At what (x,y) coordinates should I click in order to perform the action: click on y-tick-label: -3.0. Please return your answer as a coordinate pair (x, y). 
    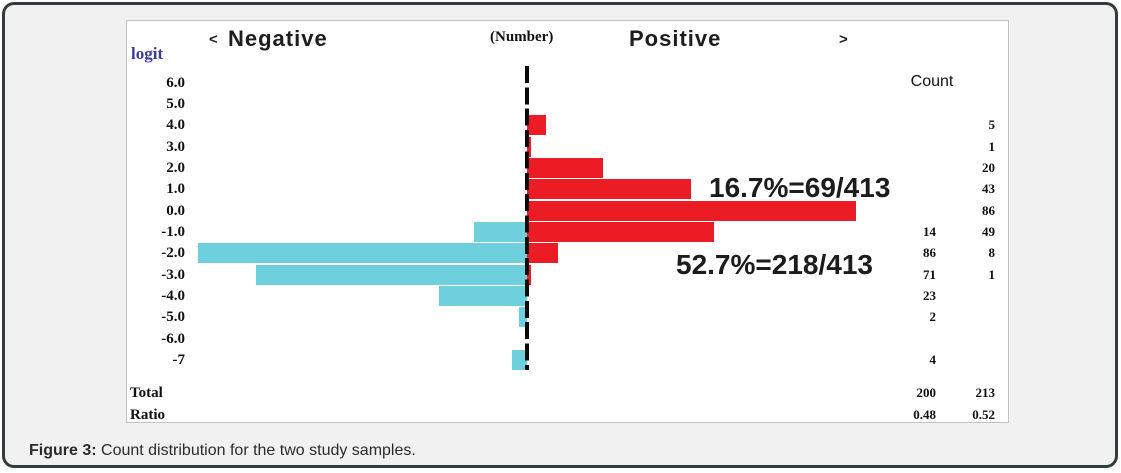
    Looking at the image, I should click on (173, 274).